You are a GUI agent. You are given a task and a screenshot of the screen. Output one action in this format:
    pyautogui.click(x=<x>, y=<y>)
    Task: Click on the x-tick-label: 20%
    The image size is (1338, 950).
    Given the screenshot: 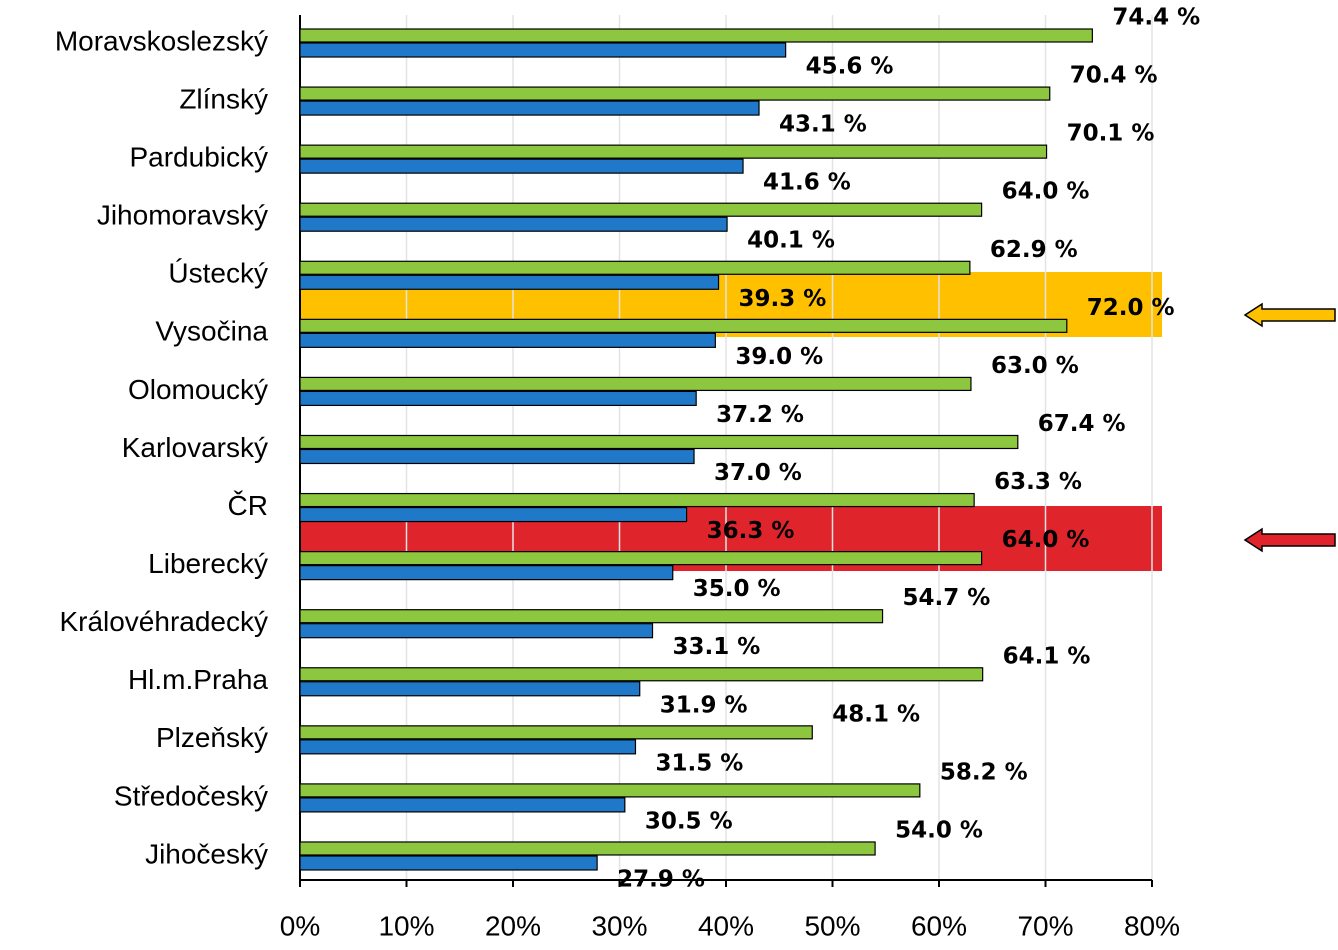 What is the action you would take?
    pyautogui.click(x=513, y=925)
    